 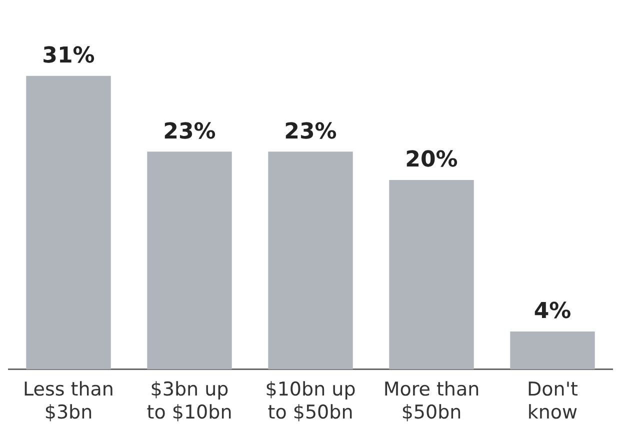 I want to click on data-label: 20%, so click(x=431, y=160).